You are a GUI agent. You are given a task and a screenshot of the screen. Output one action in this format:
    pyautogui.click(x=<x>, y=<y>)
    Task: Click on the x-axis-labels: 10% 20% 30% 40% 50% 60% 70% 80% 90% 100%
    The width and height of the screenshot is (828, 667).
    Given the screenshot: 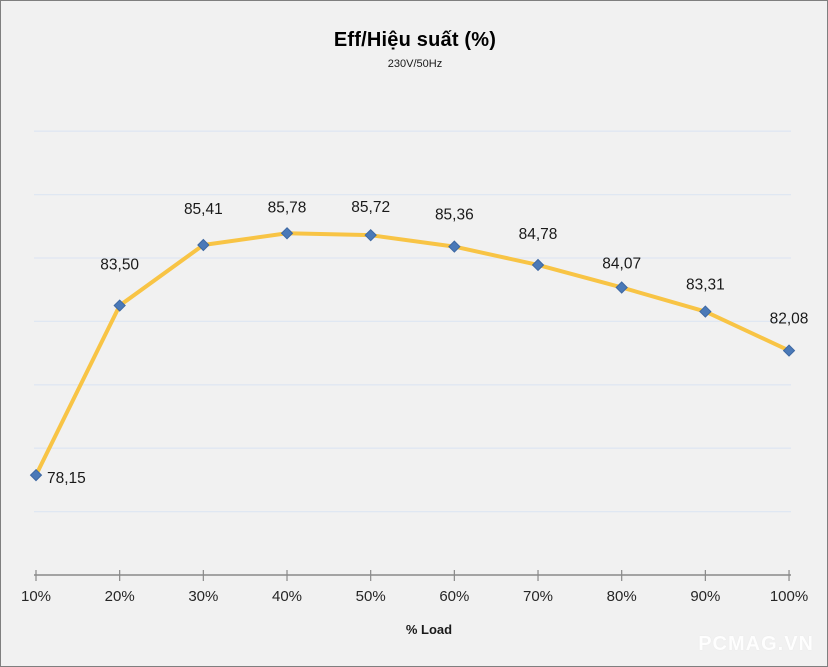 What is the action you would take?
    pyautogui.click(x=414, y=596)
    